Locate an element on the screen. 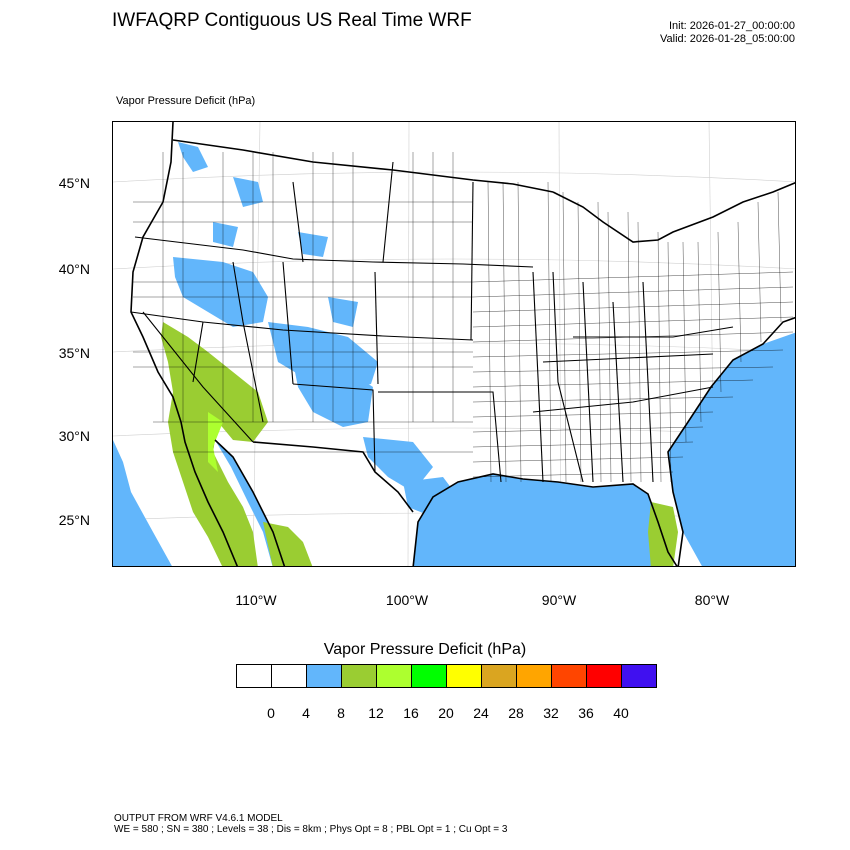 This screenshot has width=850, height=850. colorbar-tick-label: 28 is located at coordinates (516, 713).